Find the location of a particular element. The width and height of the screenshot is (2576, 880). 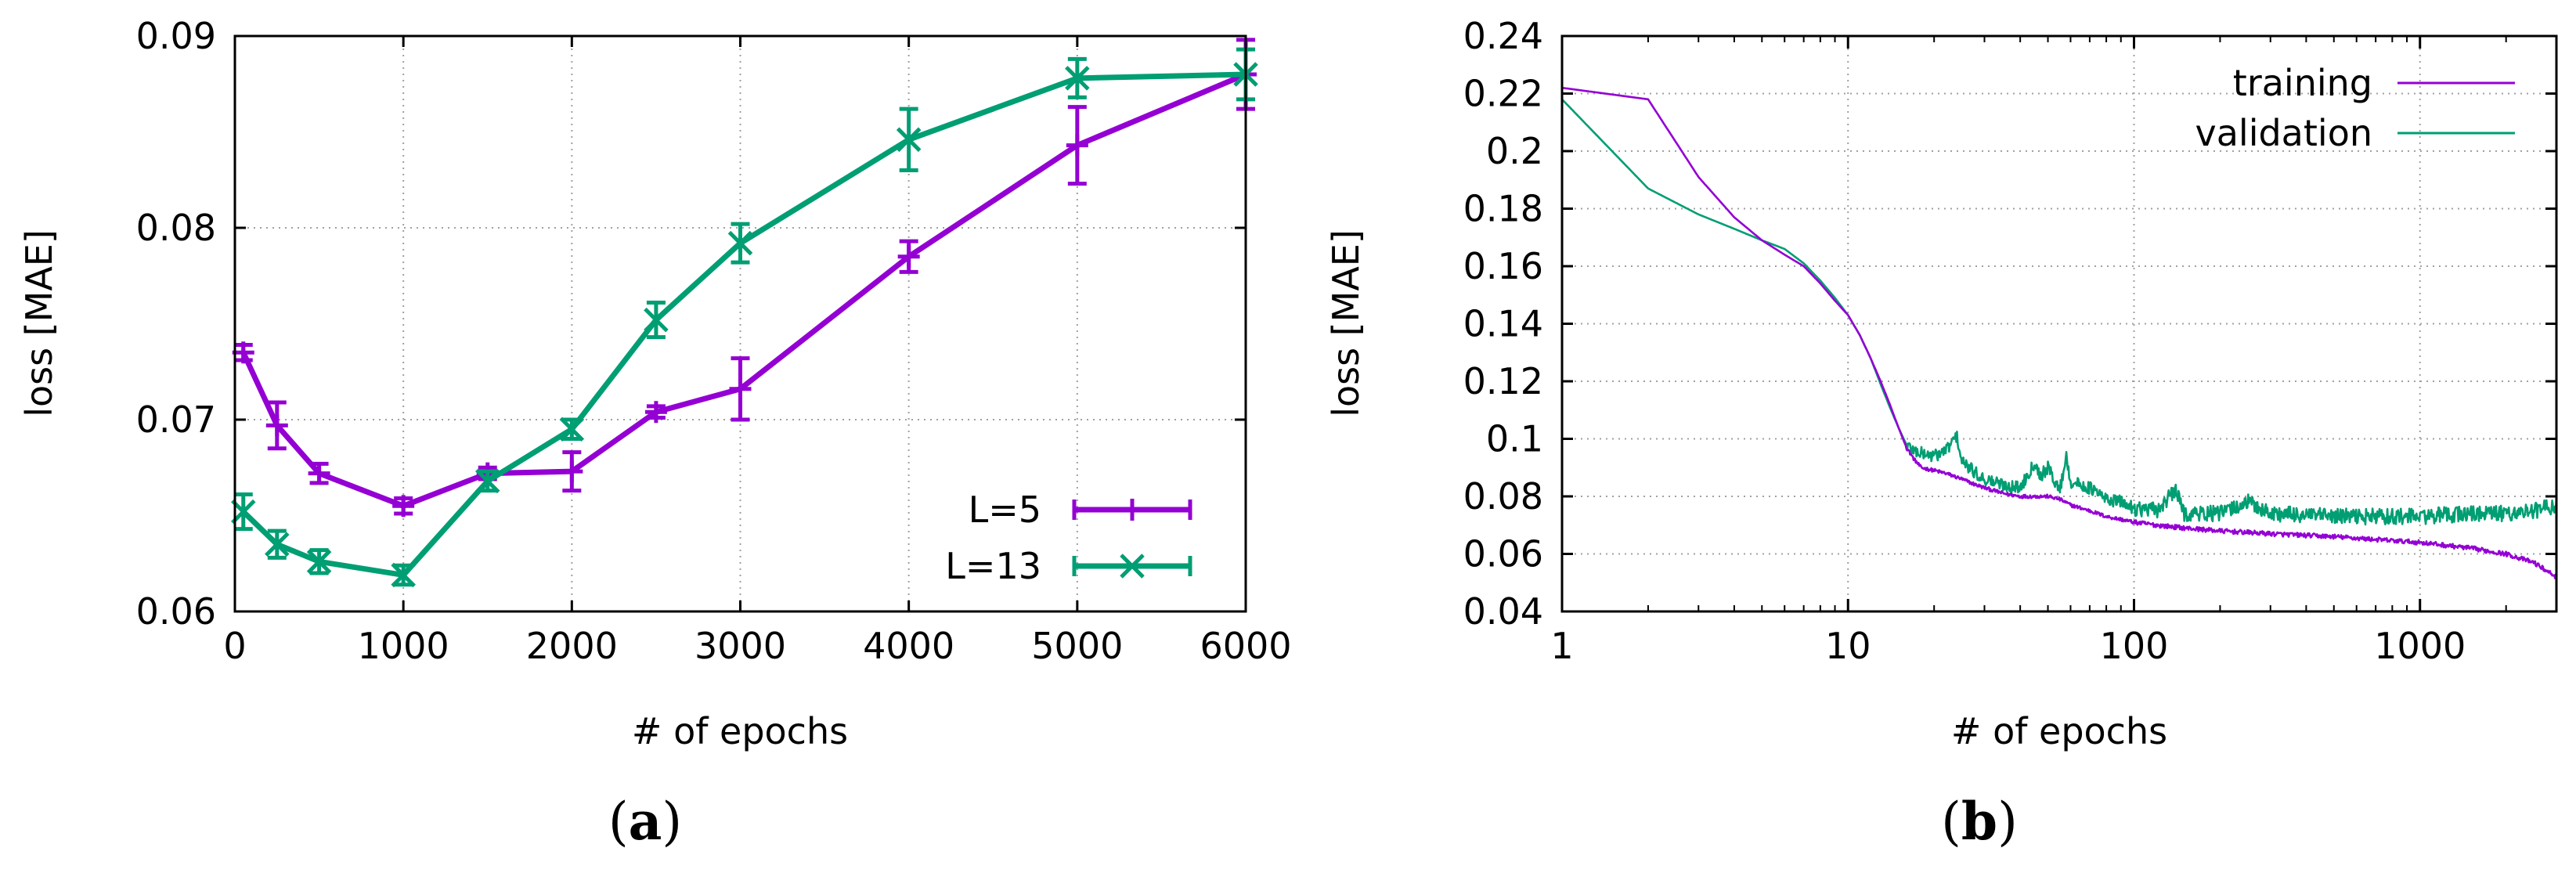

chart-a-xtick-label: 4000 is located at coordinates (908, 646).